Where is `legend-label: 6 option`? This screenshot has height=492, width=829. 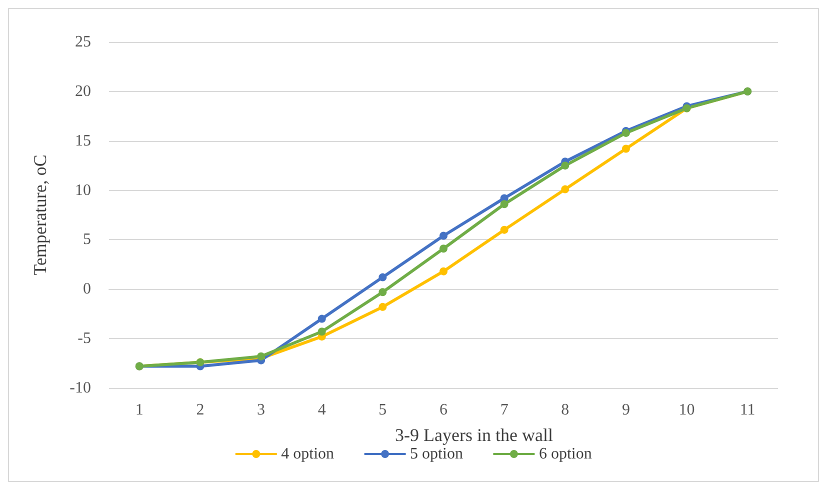
legend-label: 6 option is located at coordinates (565, 454).